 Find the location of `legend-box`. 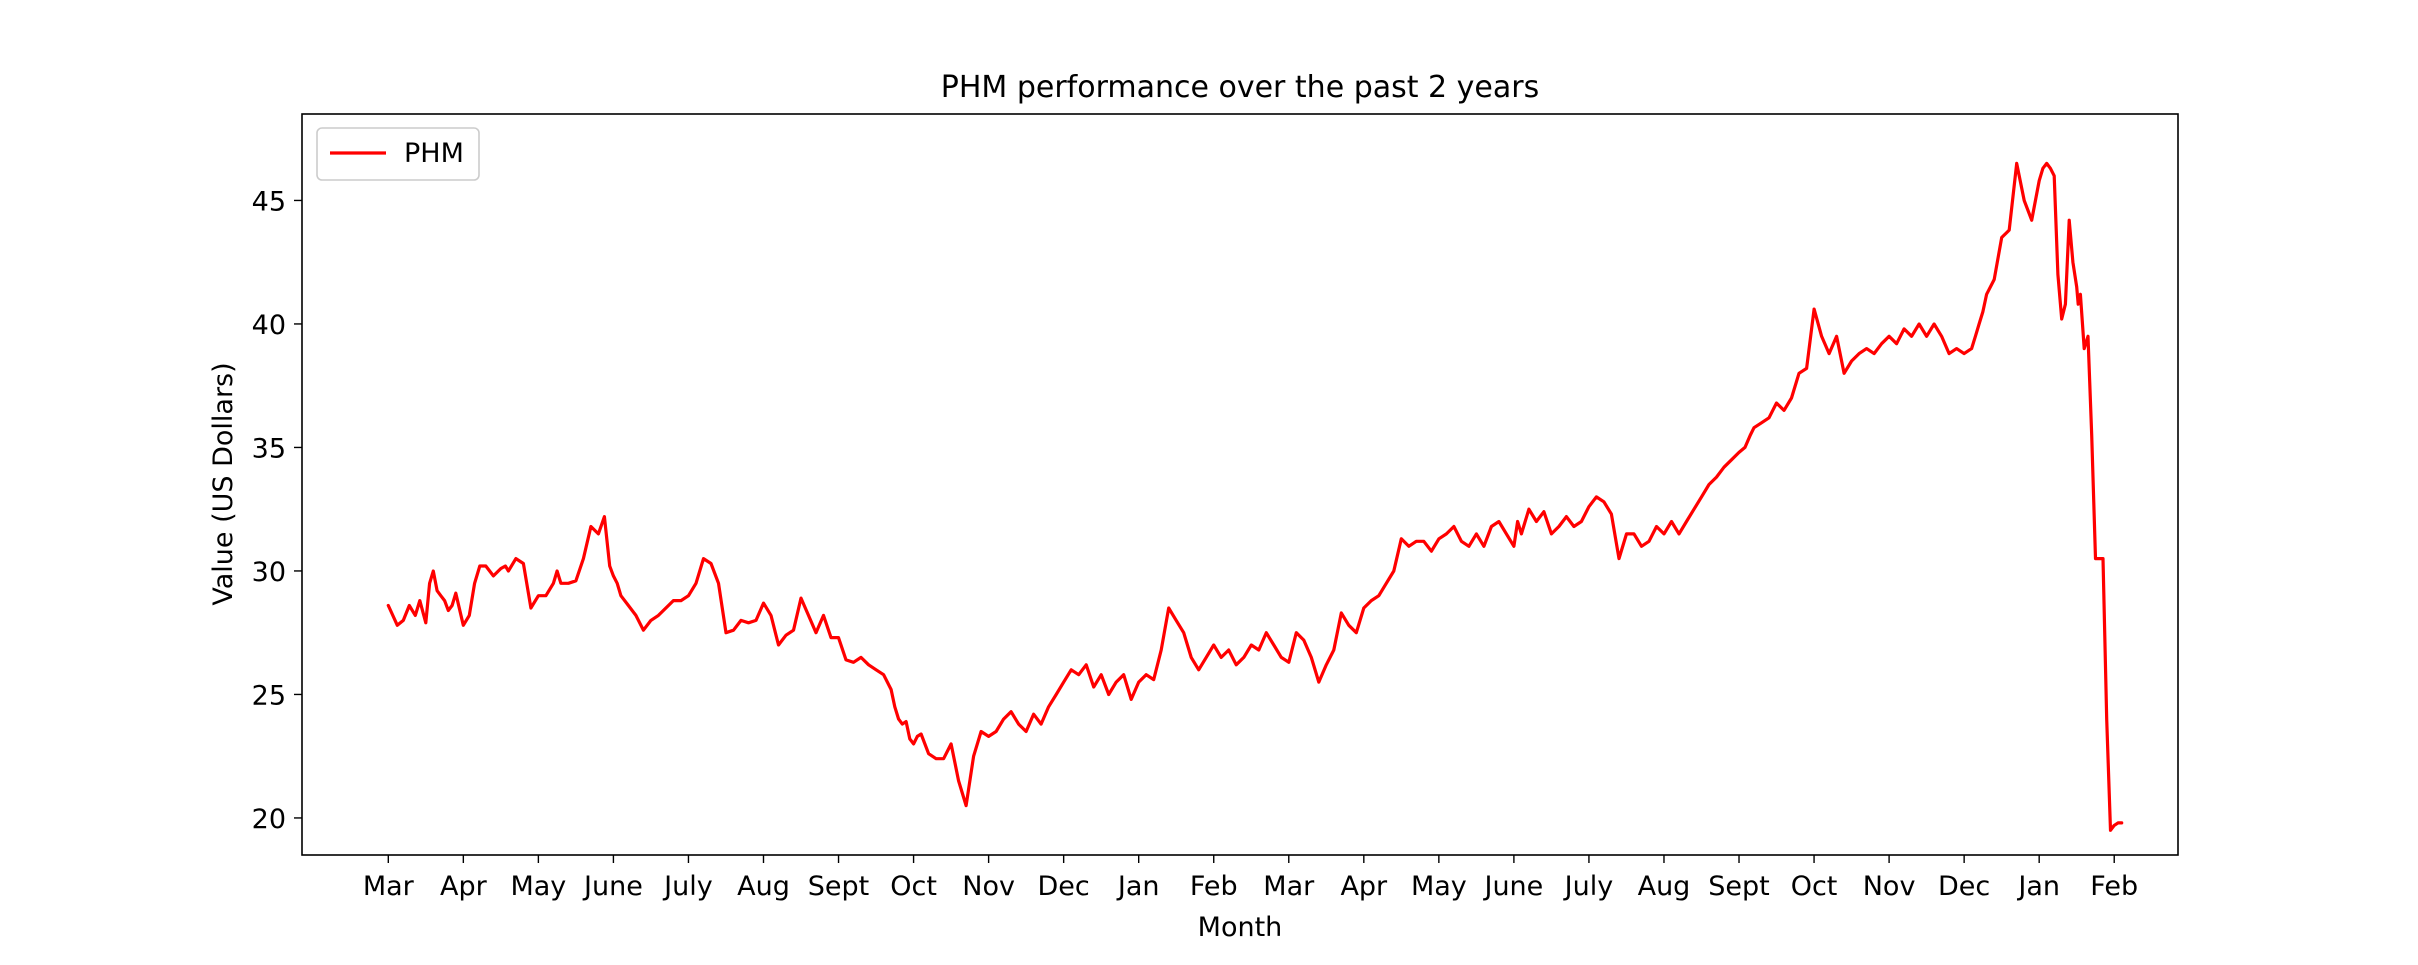

legend-box is located at coordinates (398, 154).